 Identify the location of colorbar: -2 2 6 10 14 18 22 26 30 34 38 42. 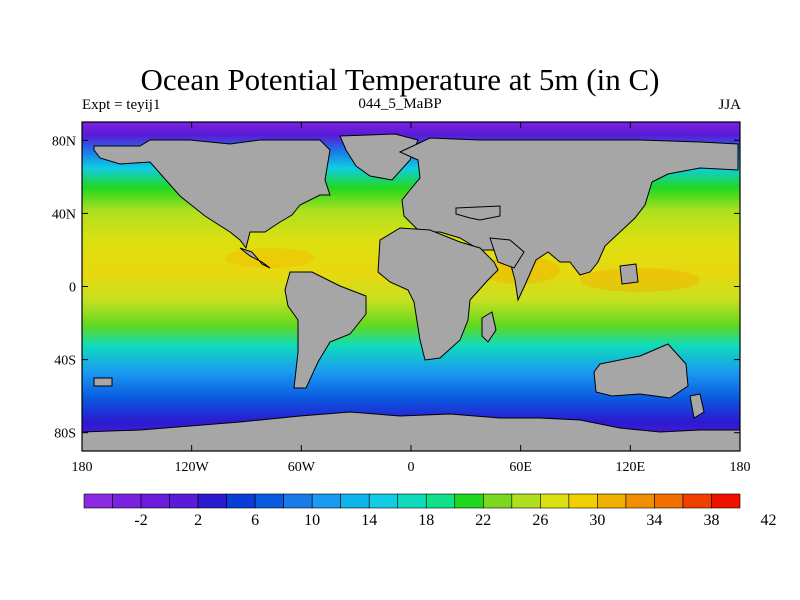
(430, 511).